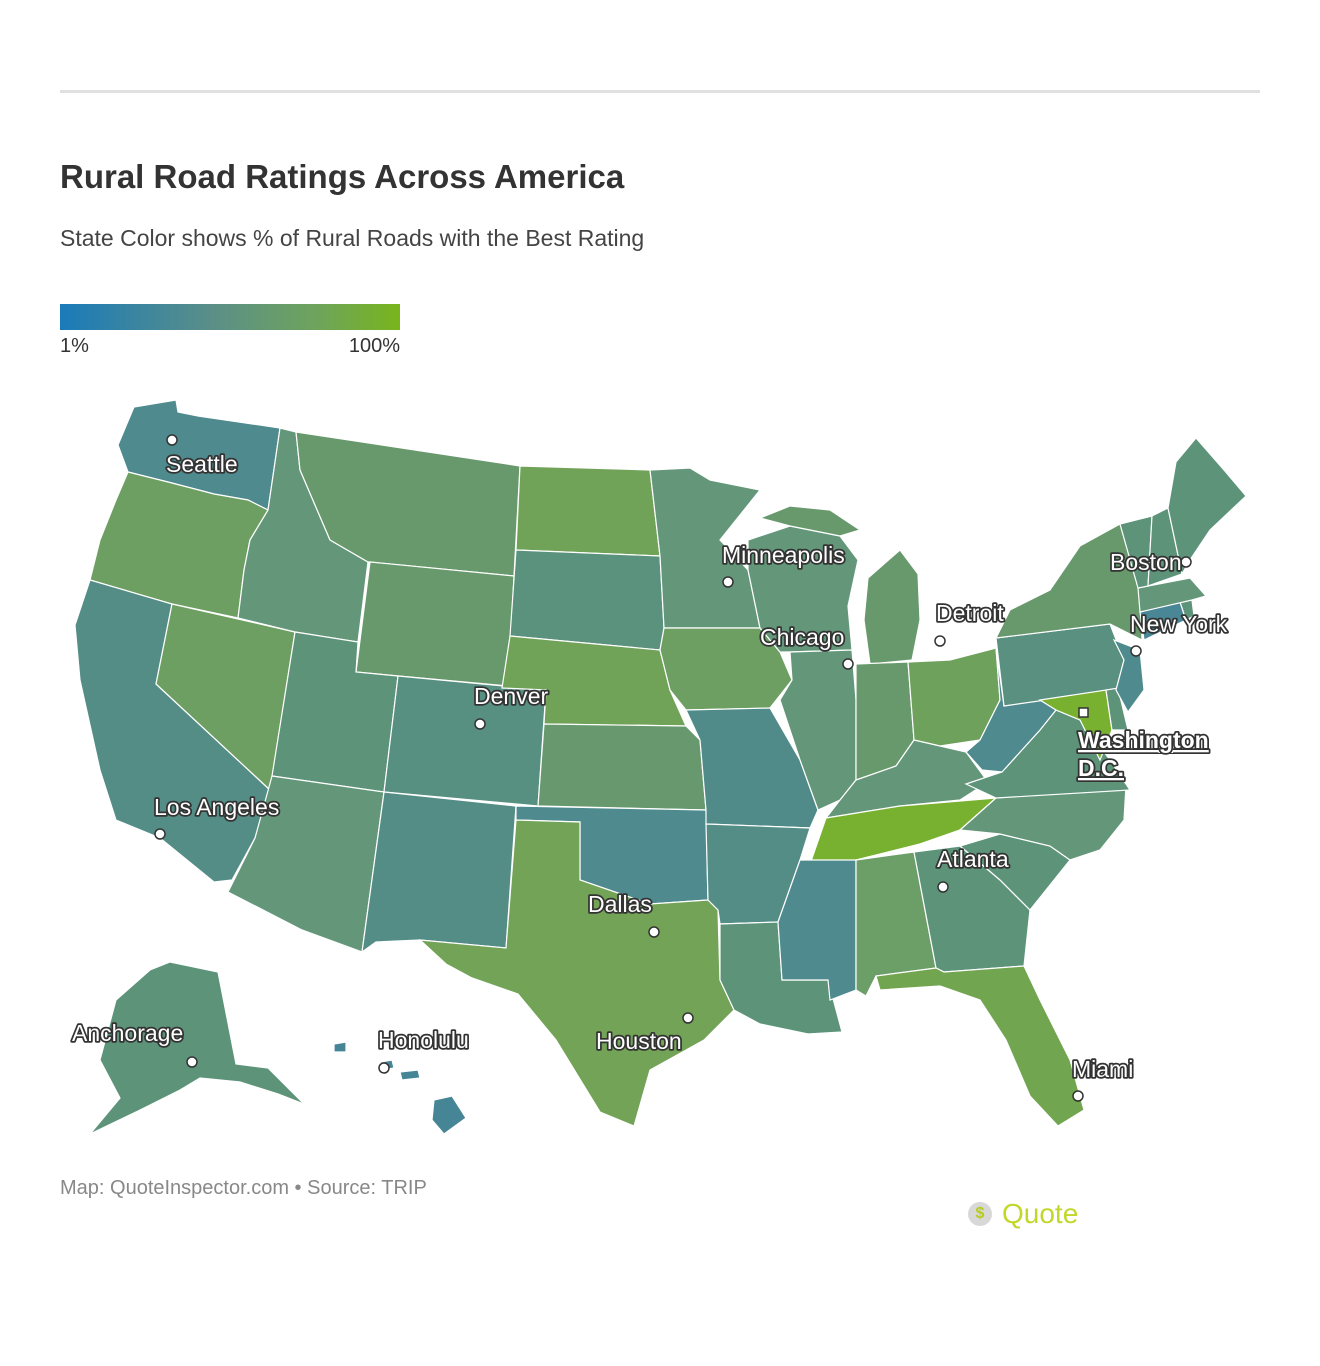  I want to click on city-honolulu: Honolulu, so click(423, 1049).